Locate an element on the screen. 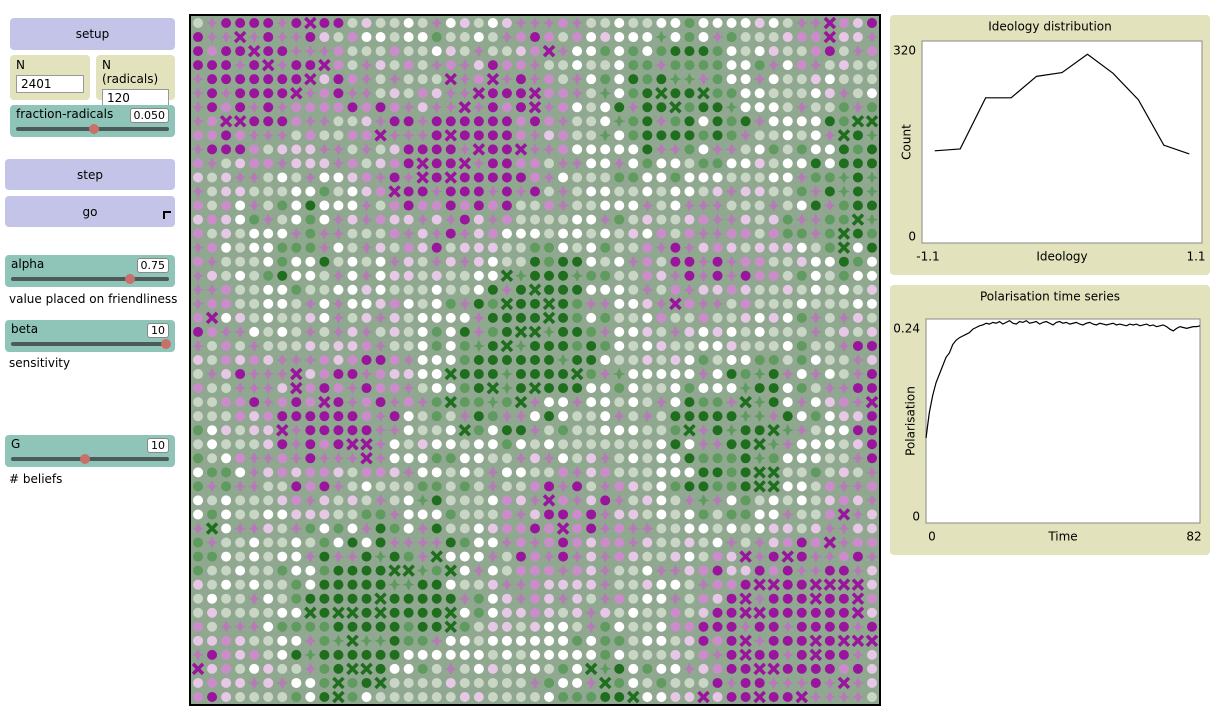 This screenshot has height=725, width=1230. input-box: 2401 is located at coordinates (50, 84).